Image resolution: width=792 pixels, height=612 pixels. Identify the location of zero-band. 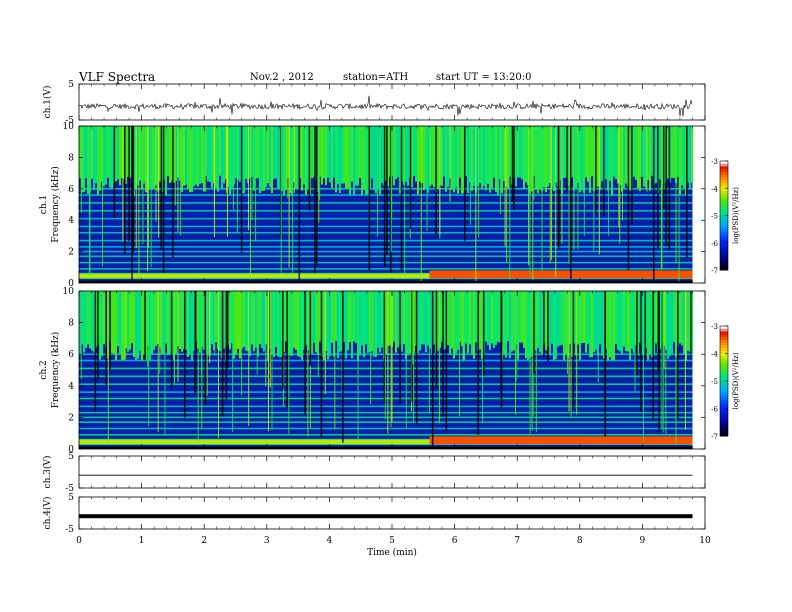
(386, 447).